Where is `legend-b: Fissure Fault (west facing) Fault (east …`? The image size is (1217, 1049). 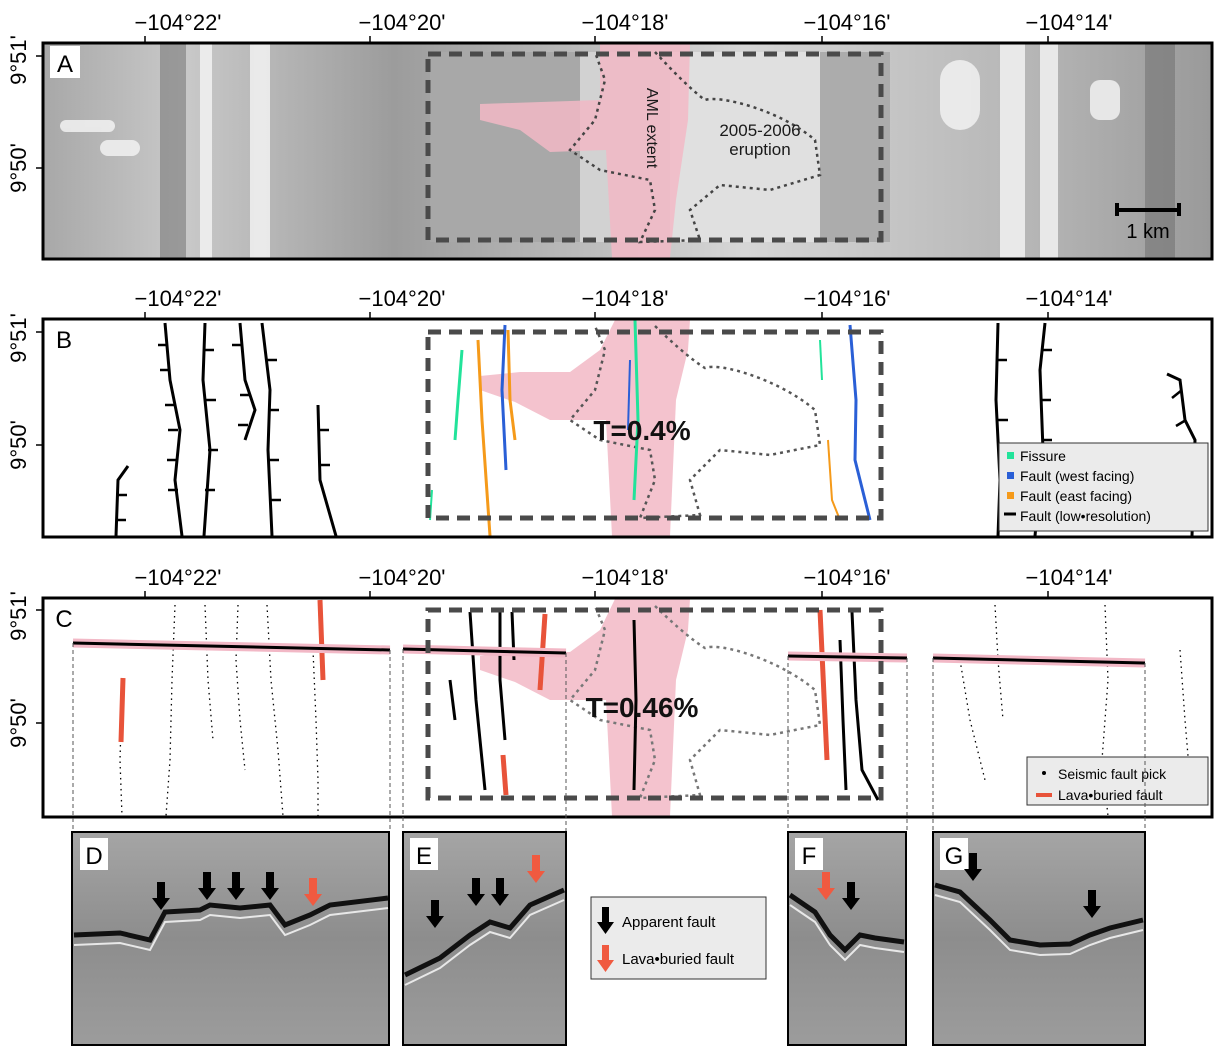
legend-b: Fissure Fault (west facing) Fault (east … is located at coordinates (1103, 487).